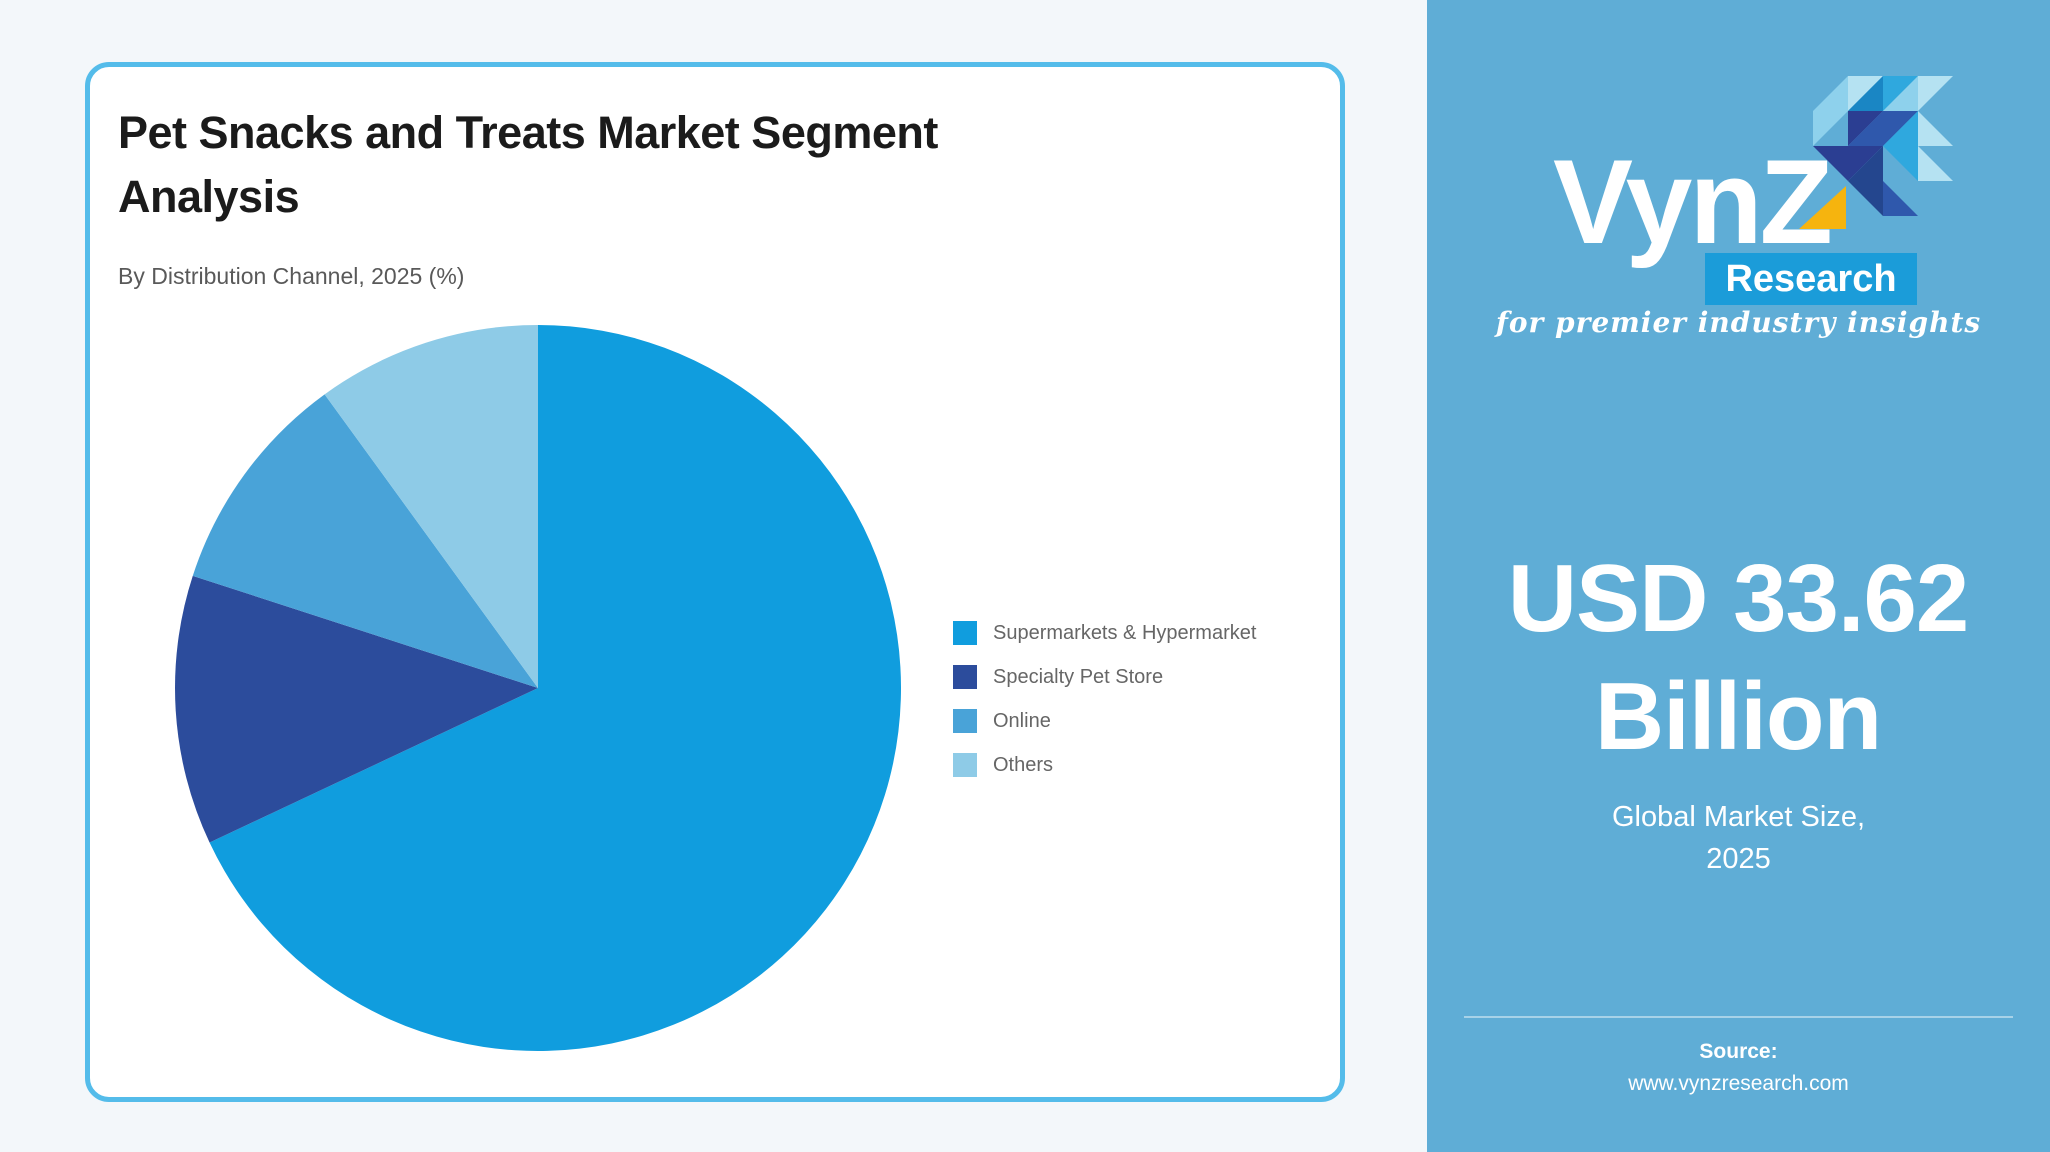 This screenshot has width=2050, height=1152. Describe the element at coordinates (1022, 720) in the screenshot. I see `legend-label: Online` at that location.